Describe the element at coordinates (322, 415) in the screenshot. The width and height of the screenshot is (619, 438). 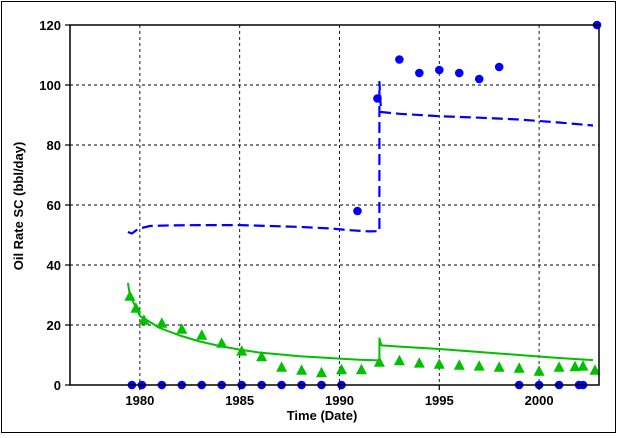
I see `x-axis-title: Time (Date)` at that location.